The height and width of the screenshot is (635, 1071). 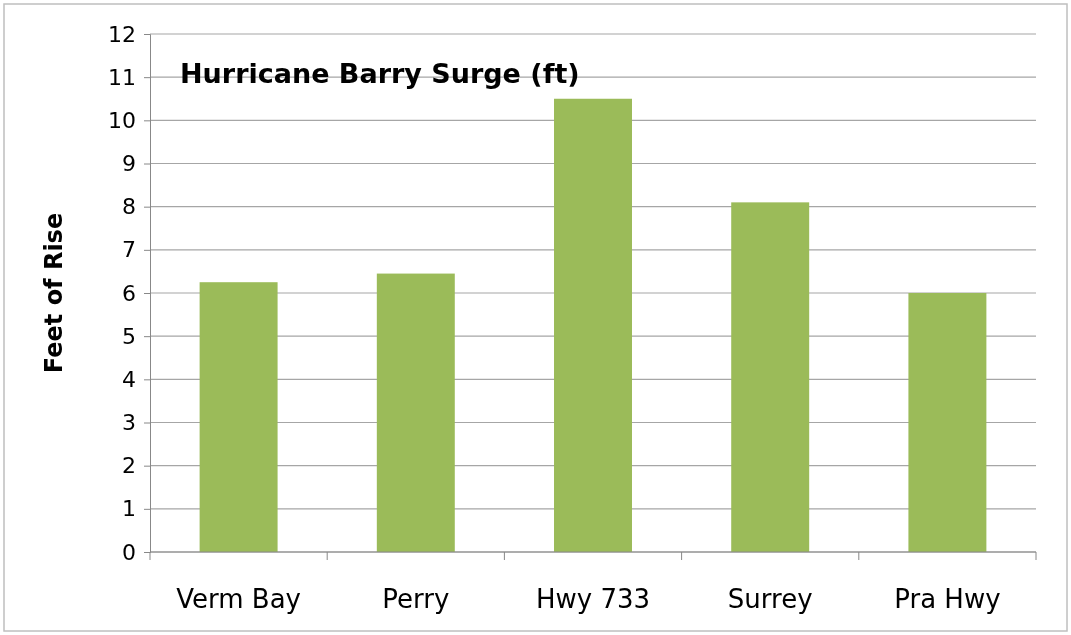 What do you see at coordinates (129, 164) in the screenshot?
I see `y-tick-label: 9` at bounding box center [129, 164].